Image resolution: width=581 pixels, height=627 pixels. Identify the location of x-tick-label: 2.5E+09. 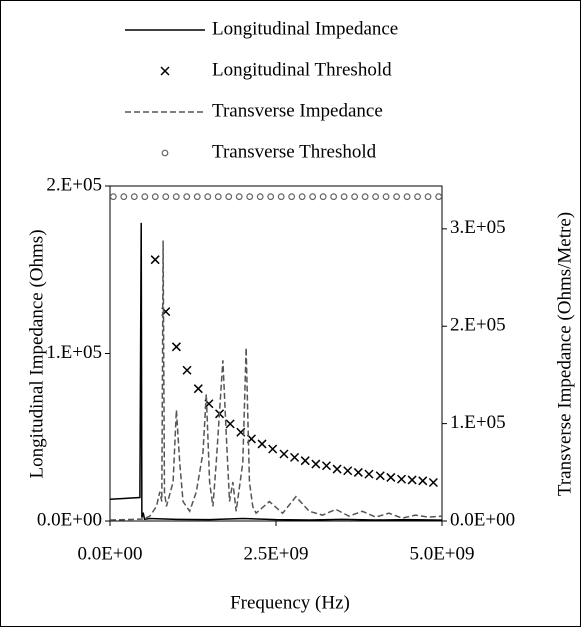
(275, 553).